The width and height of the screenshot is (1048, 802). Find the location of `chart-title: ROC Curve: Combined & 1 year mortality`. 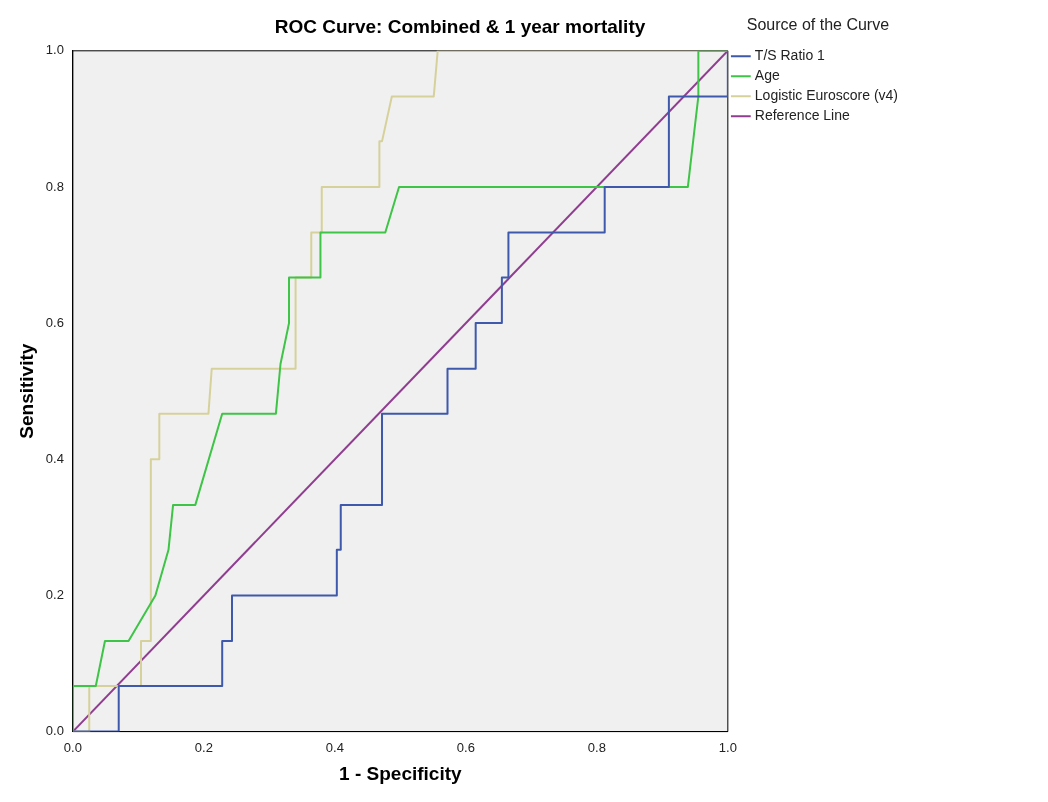

chart-title: ROC Curve: Combined & 1 year mortality is located at coordinates (460, 26).